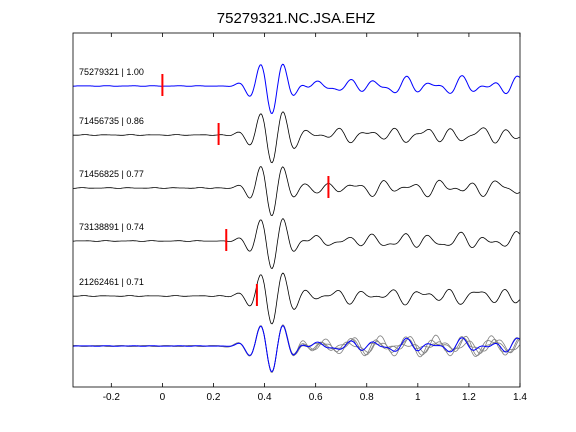 The width and height of the screenshot is (576, 432). I want to click on x-tick-label: 0, so click(163, 397).